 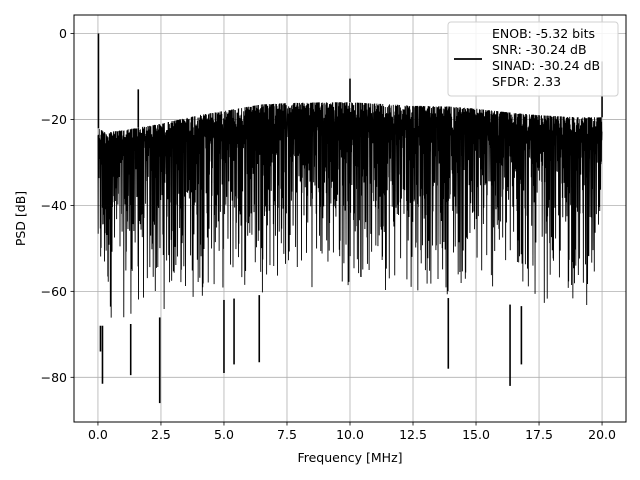 I want to click on y-axis-ticks: 0 −20 −40 −60 −80, so click(x=57, y=205).